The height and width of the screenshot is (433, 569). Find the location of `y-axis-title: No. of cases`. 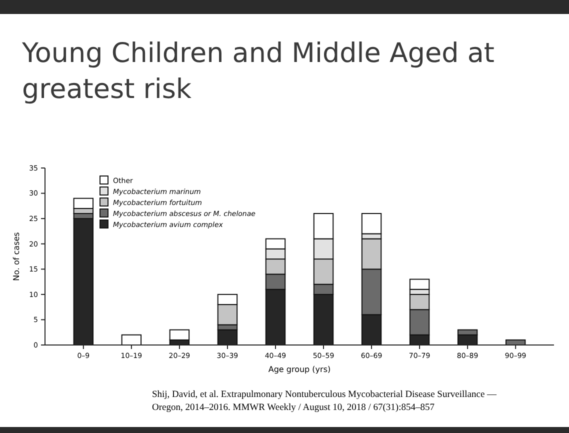

y-axis-title: No. of cases is located at coordinates (16, 256).